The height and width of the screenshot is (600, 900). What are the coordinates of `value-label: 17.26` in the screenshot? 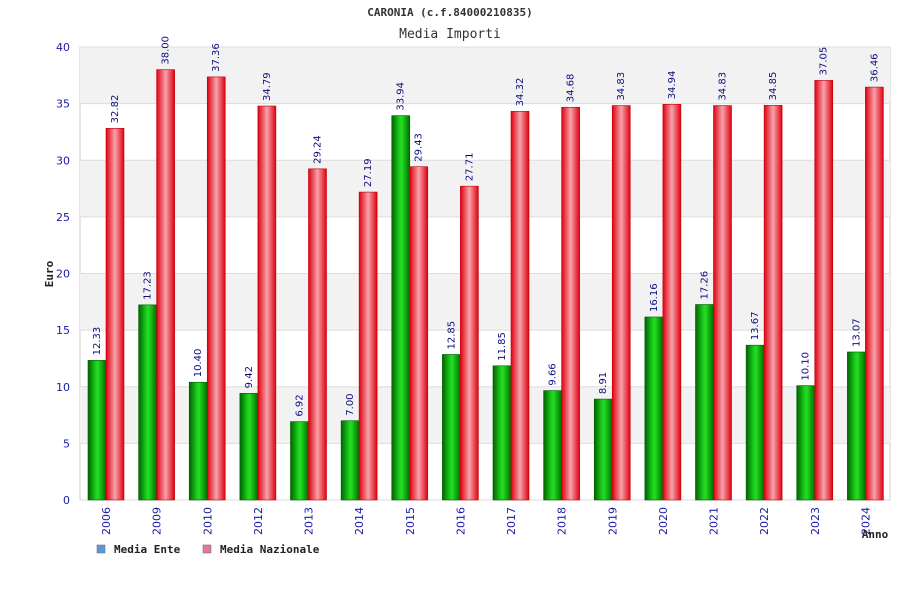 It's located at (705, 285).